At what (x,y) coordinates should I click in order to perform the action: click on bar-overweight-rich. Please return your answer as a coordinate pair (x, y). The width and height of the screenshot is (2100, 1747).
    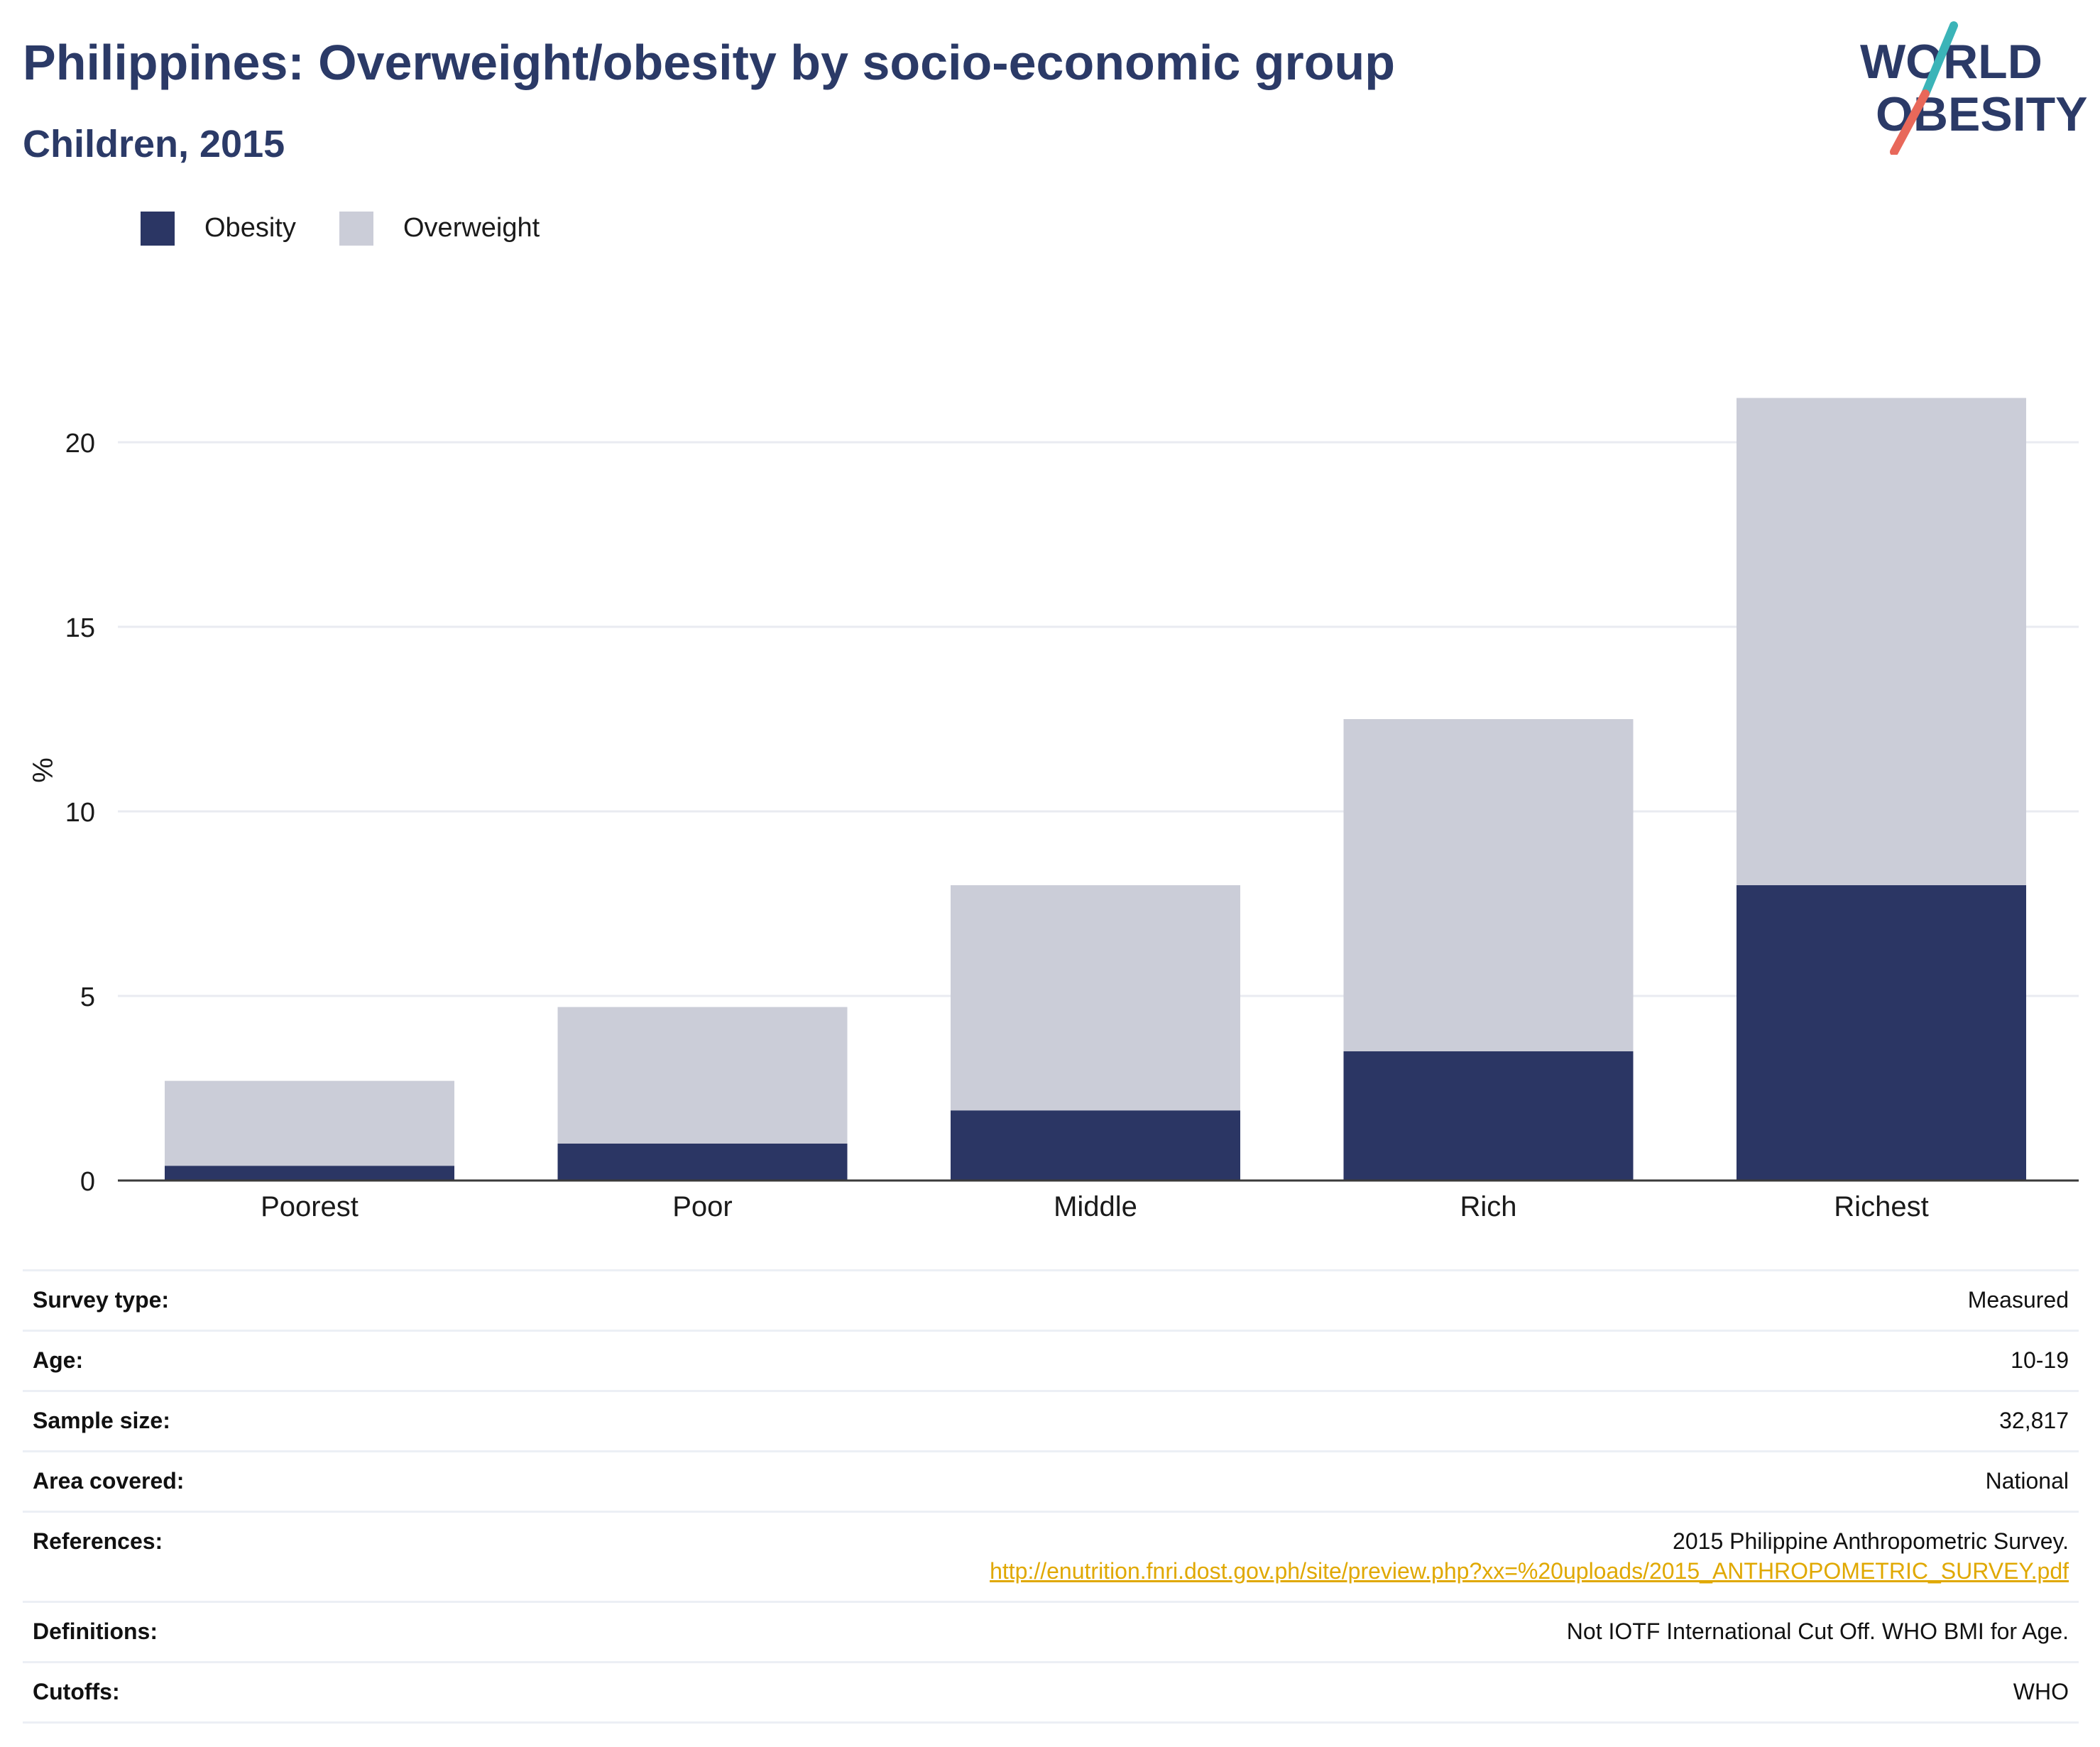
    Looking at the image, I should click on (1488, 885).